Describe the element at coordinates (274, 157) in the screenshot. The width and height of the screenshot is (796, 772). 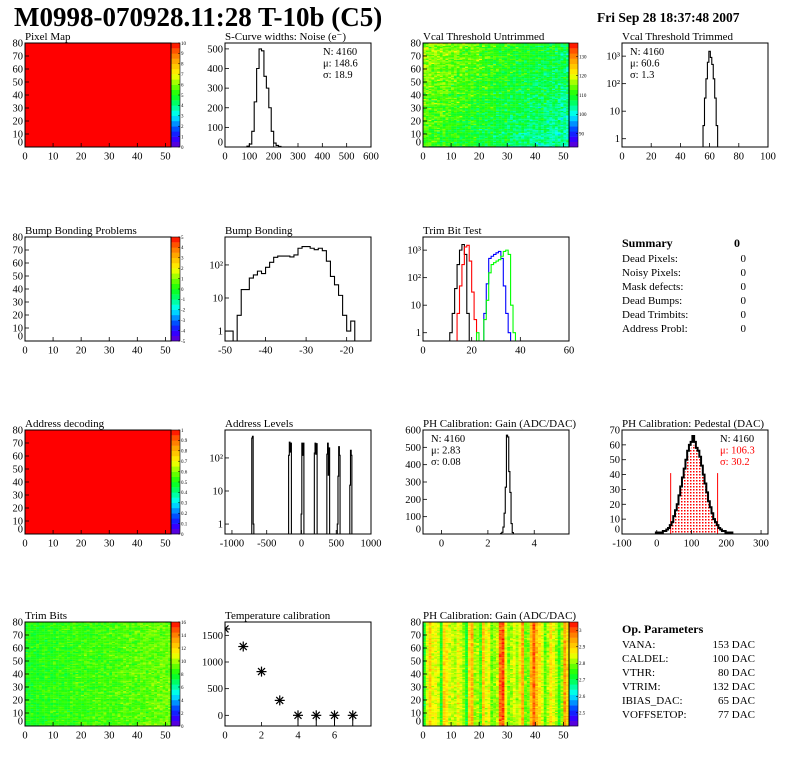
I see `x-tick-label: 200` at that location.